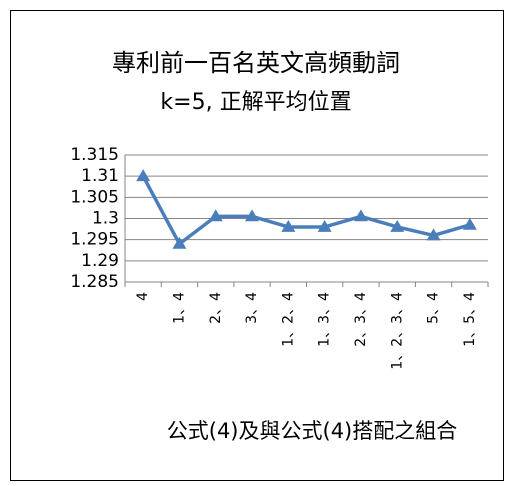 Image resolution: width=515 pixels, height=486 pixels. I want to click on y-tick-label: 1.285, so click(94, 282).